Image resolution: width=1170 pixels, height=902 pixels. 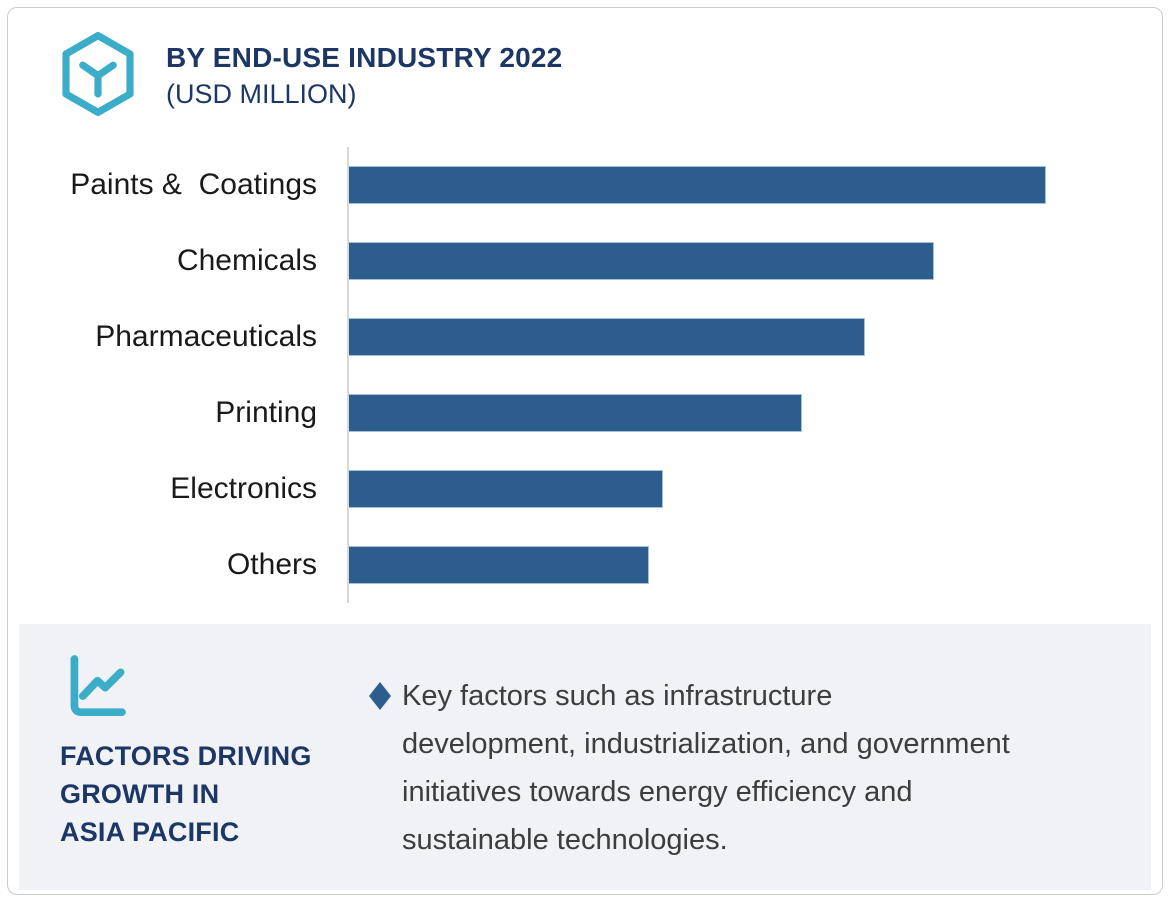 I want to click on panel-heading-line: GROWTH IN, so click(x=140, y=794).